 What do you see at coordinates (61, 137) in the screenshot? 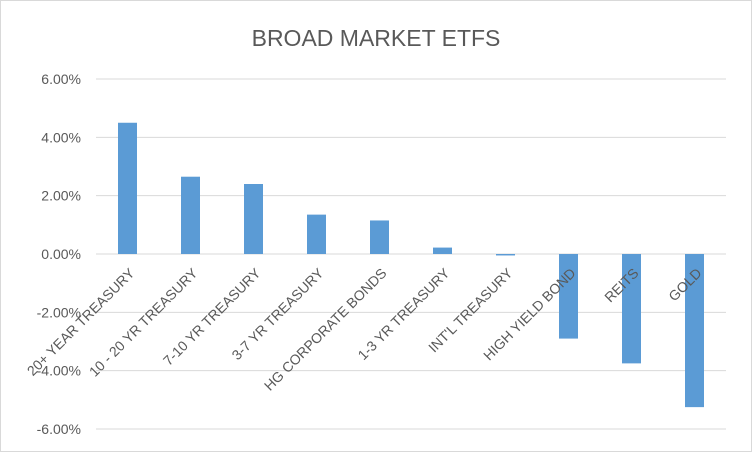
I see `y-tick-label: 4.00%` at bounding box center [61, 137].